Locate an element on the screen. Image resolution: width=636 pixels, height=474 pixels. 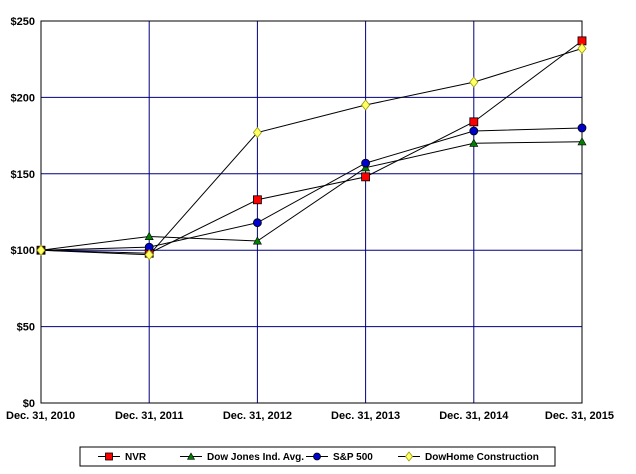
x-tick-label: Dec. 31, 2014 is located at coordinates (474, 416).